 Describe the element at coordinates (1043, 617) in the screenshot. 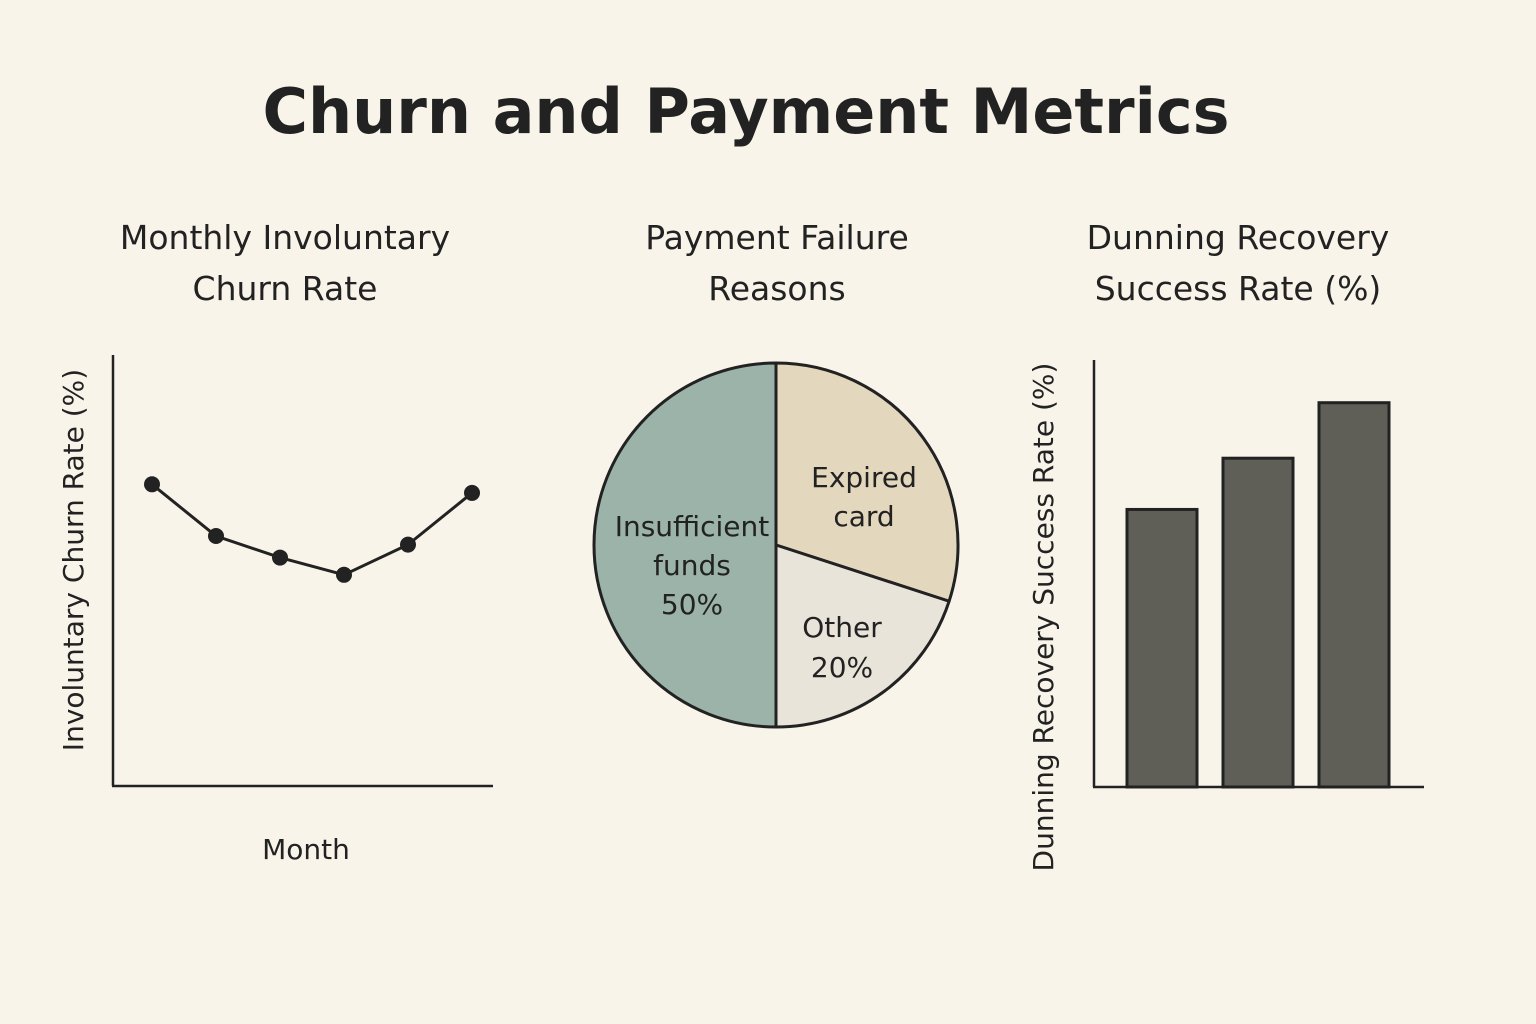

I see `bar-y-label: Dunning Recovery Success Rate (%)` at that location.